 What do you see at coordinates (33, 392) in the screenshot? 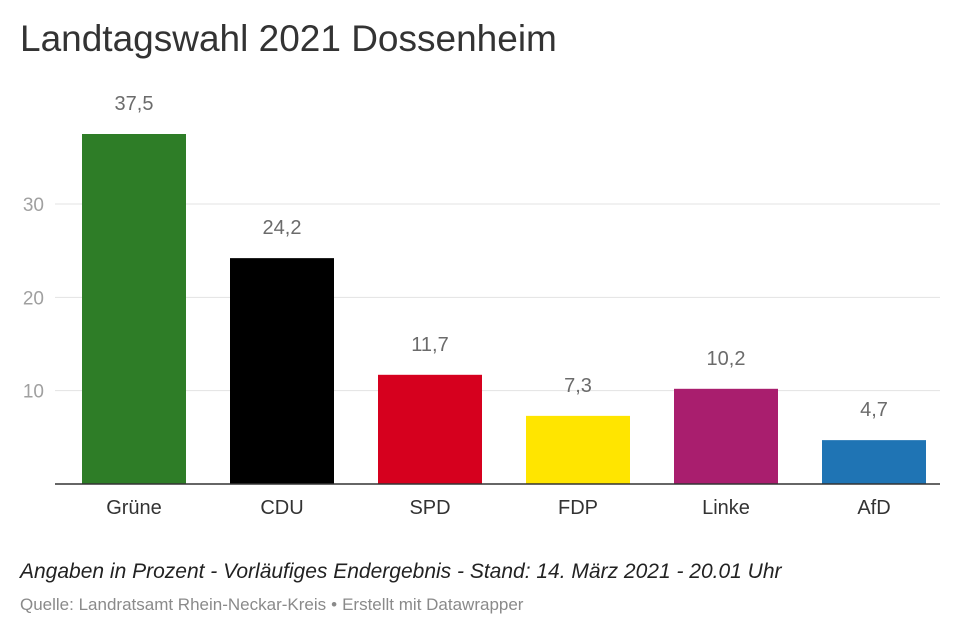
I see `y-tick-label: 10` at bounding box center [33, 392].